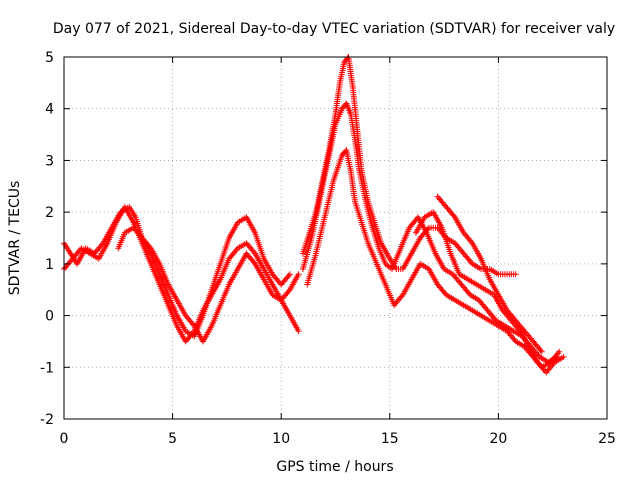  Describe the element at coordinates (390, 439) in the screenshot. I see `x-tick-label: 15` at that location.